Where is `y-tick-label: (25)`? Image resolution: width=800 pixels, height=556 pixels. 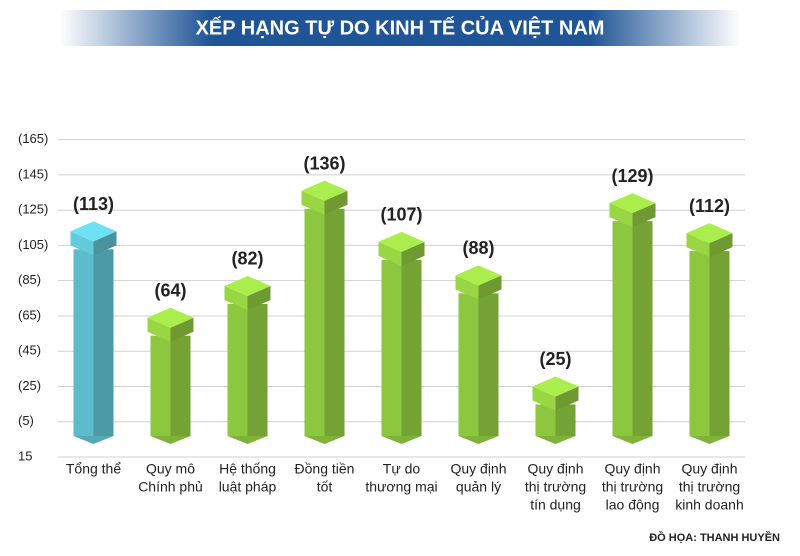 y-tick-label: (25) is located at coordinates (29, 385).